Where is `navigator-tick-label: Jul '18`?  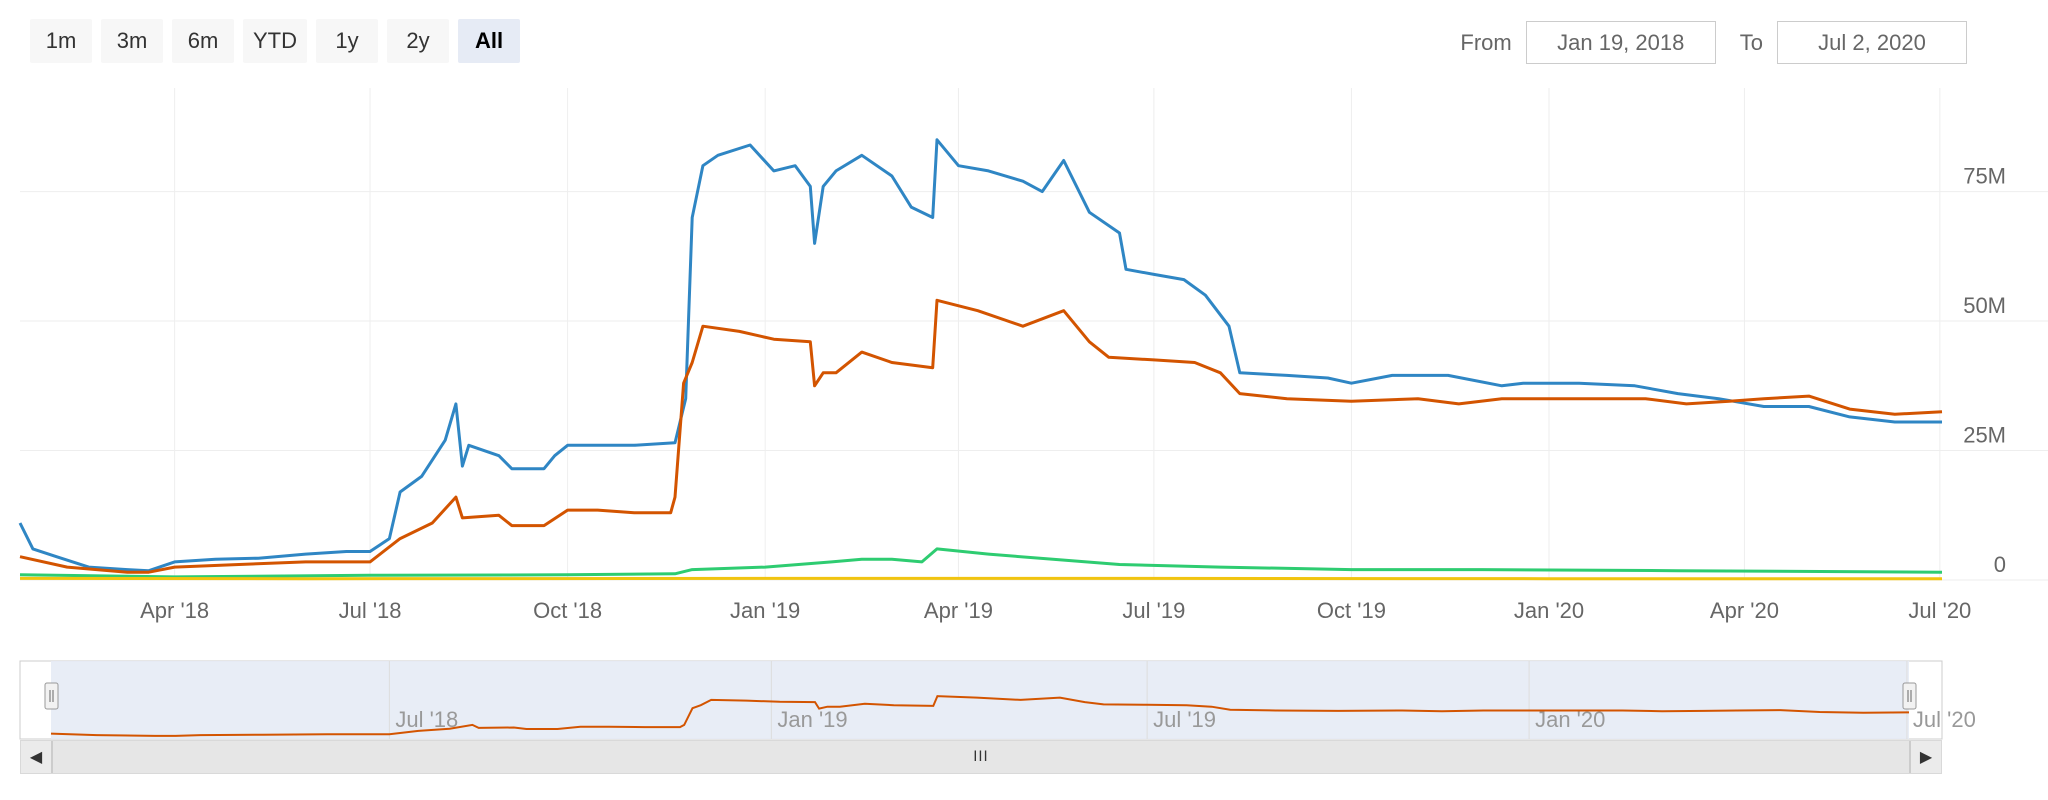
navigator-tick-label: Jul '18 is located at coordinates (426, 719).